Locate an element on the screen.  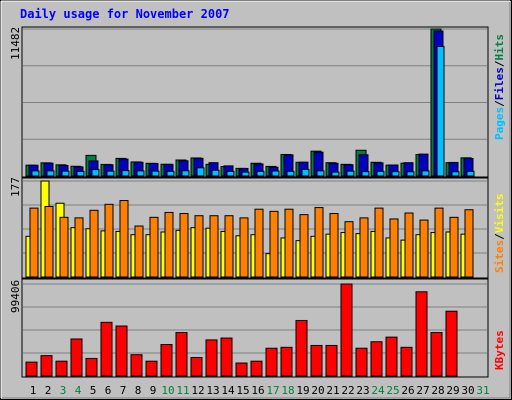
x-label-day-4: 4 is located at coordinates (78, 390).